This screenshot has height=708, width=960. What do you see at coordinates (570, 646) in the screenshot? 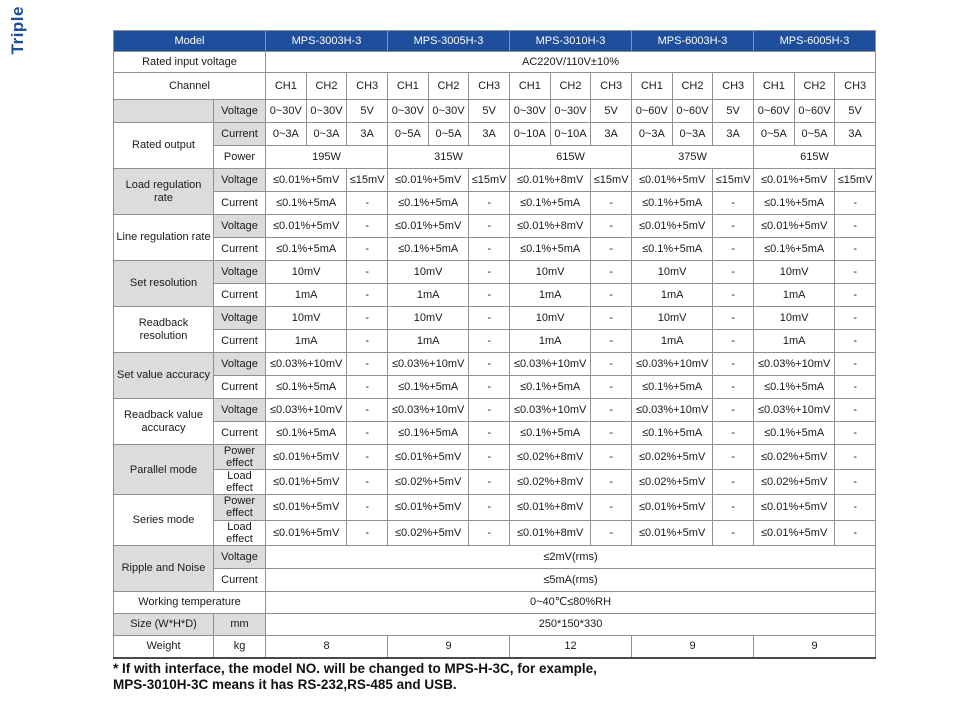
I see `spec-value: 12` at bounding box center [570, 646].